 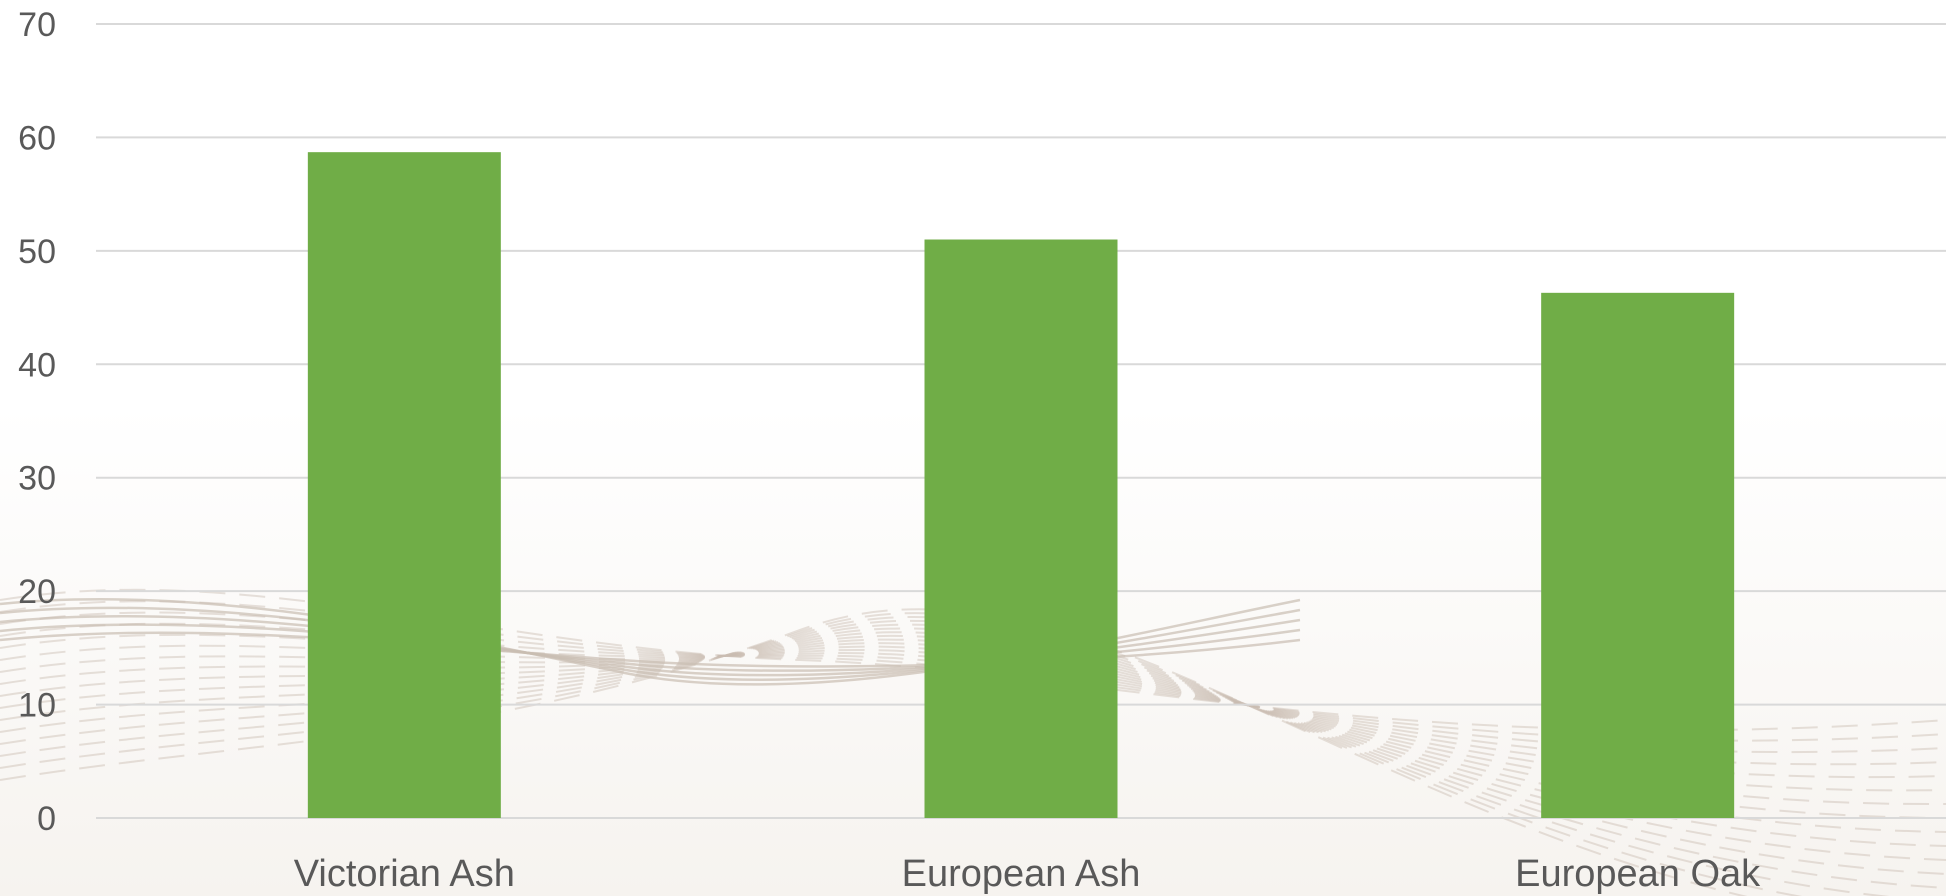 What do you see at coordinates (46, 819) in the screenshot?
I see `y-tick-label: 0` at bounding box center [46, 819].